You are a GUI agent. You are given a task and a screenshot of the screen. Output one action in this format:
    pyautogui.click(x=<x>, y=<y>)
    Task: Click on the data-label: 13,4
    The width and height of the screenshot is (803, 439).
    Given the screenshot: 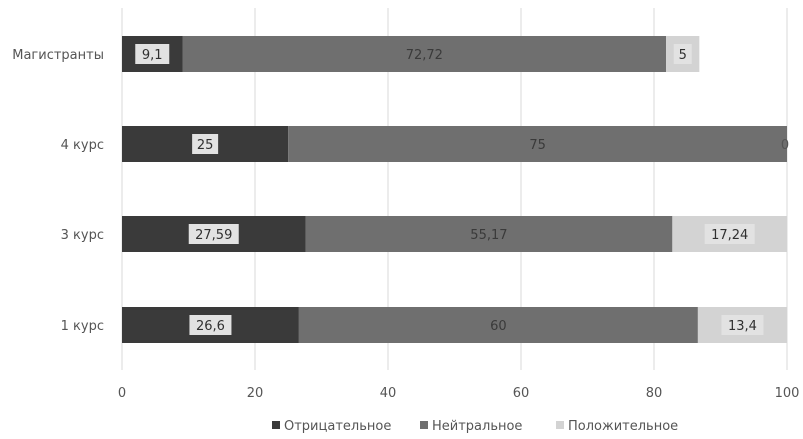 What is the action you would take?
    pyautogui.click(x=742, y=326)
    